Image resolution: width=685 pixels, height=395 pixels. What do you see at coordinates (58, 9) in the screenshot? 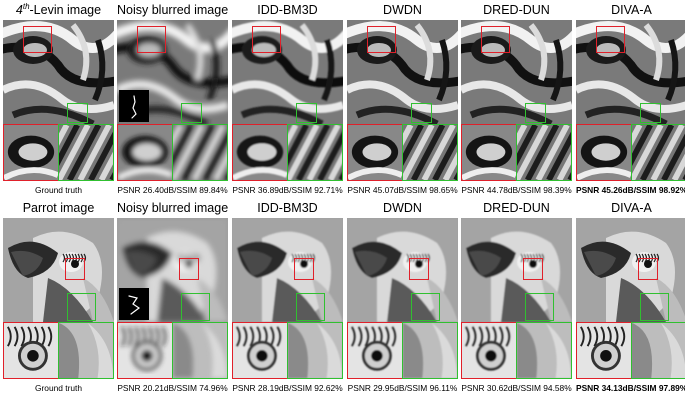
I see `column-title: 4th-Levin image` at bounding box center [58, 9].